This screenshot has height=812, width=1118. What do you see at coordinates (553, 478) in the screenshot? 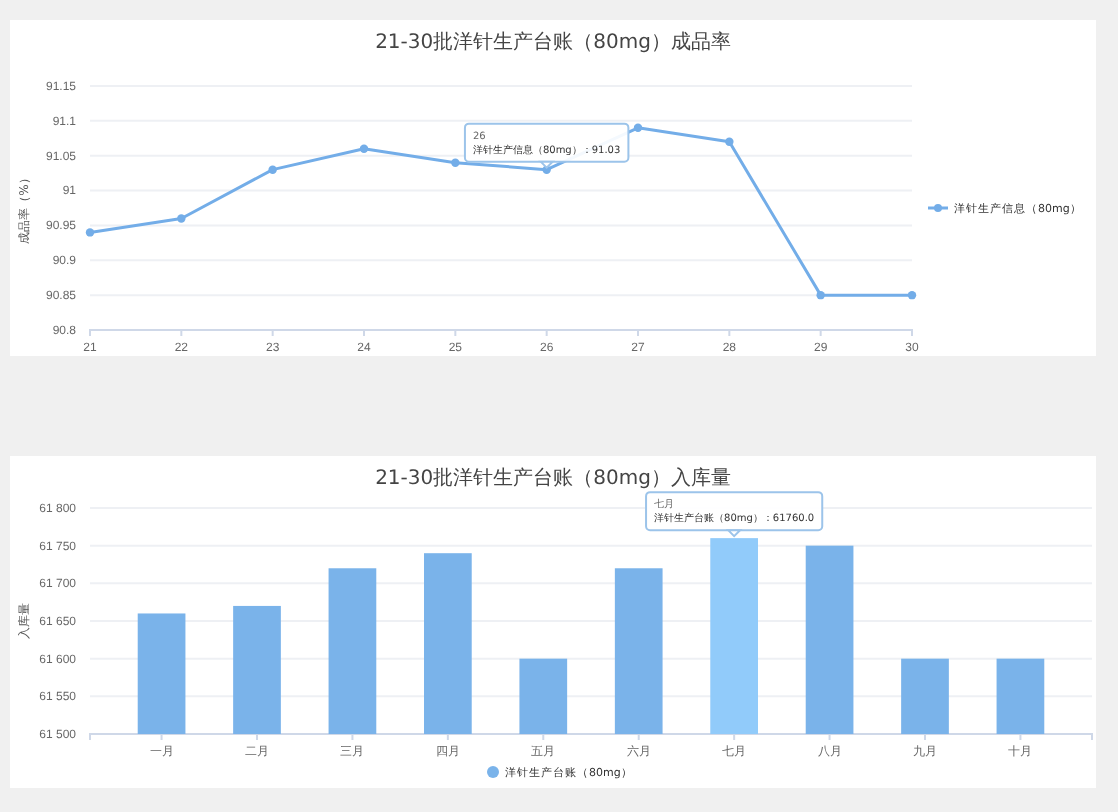
I see `chart-title: 21-30批洋针生产台账（80mg）入库量` at bounding box center [553, 478].